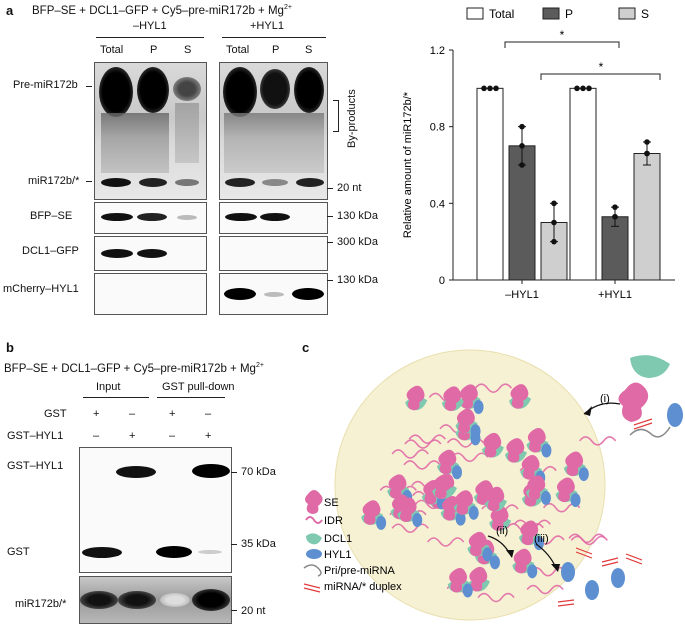 The image size is (685, 626). Describe the element at coordinates (240, 182) in the screenshot. I see `band-mir-total-plus` at that location.